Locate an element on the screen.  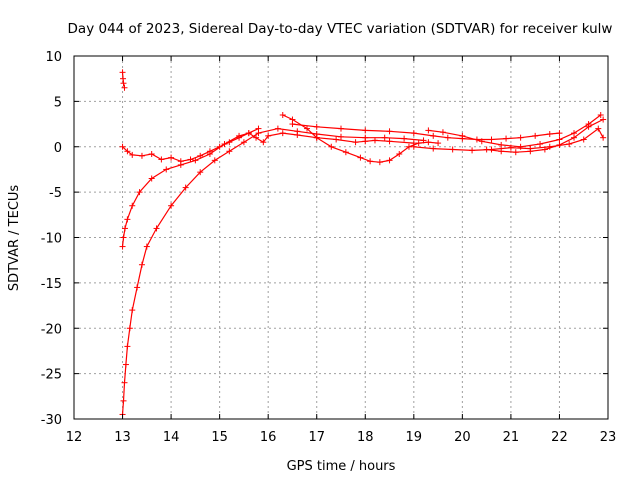
x-tick-label: 19 is located at coordinates (414, 437).